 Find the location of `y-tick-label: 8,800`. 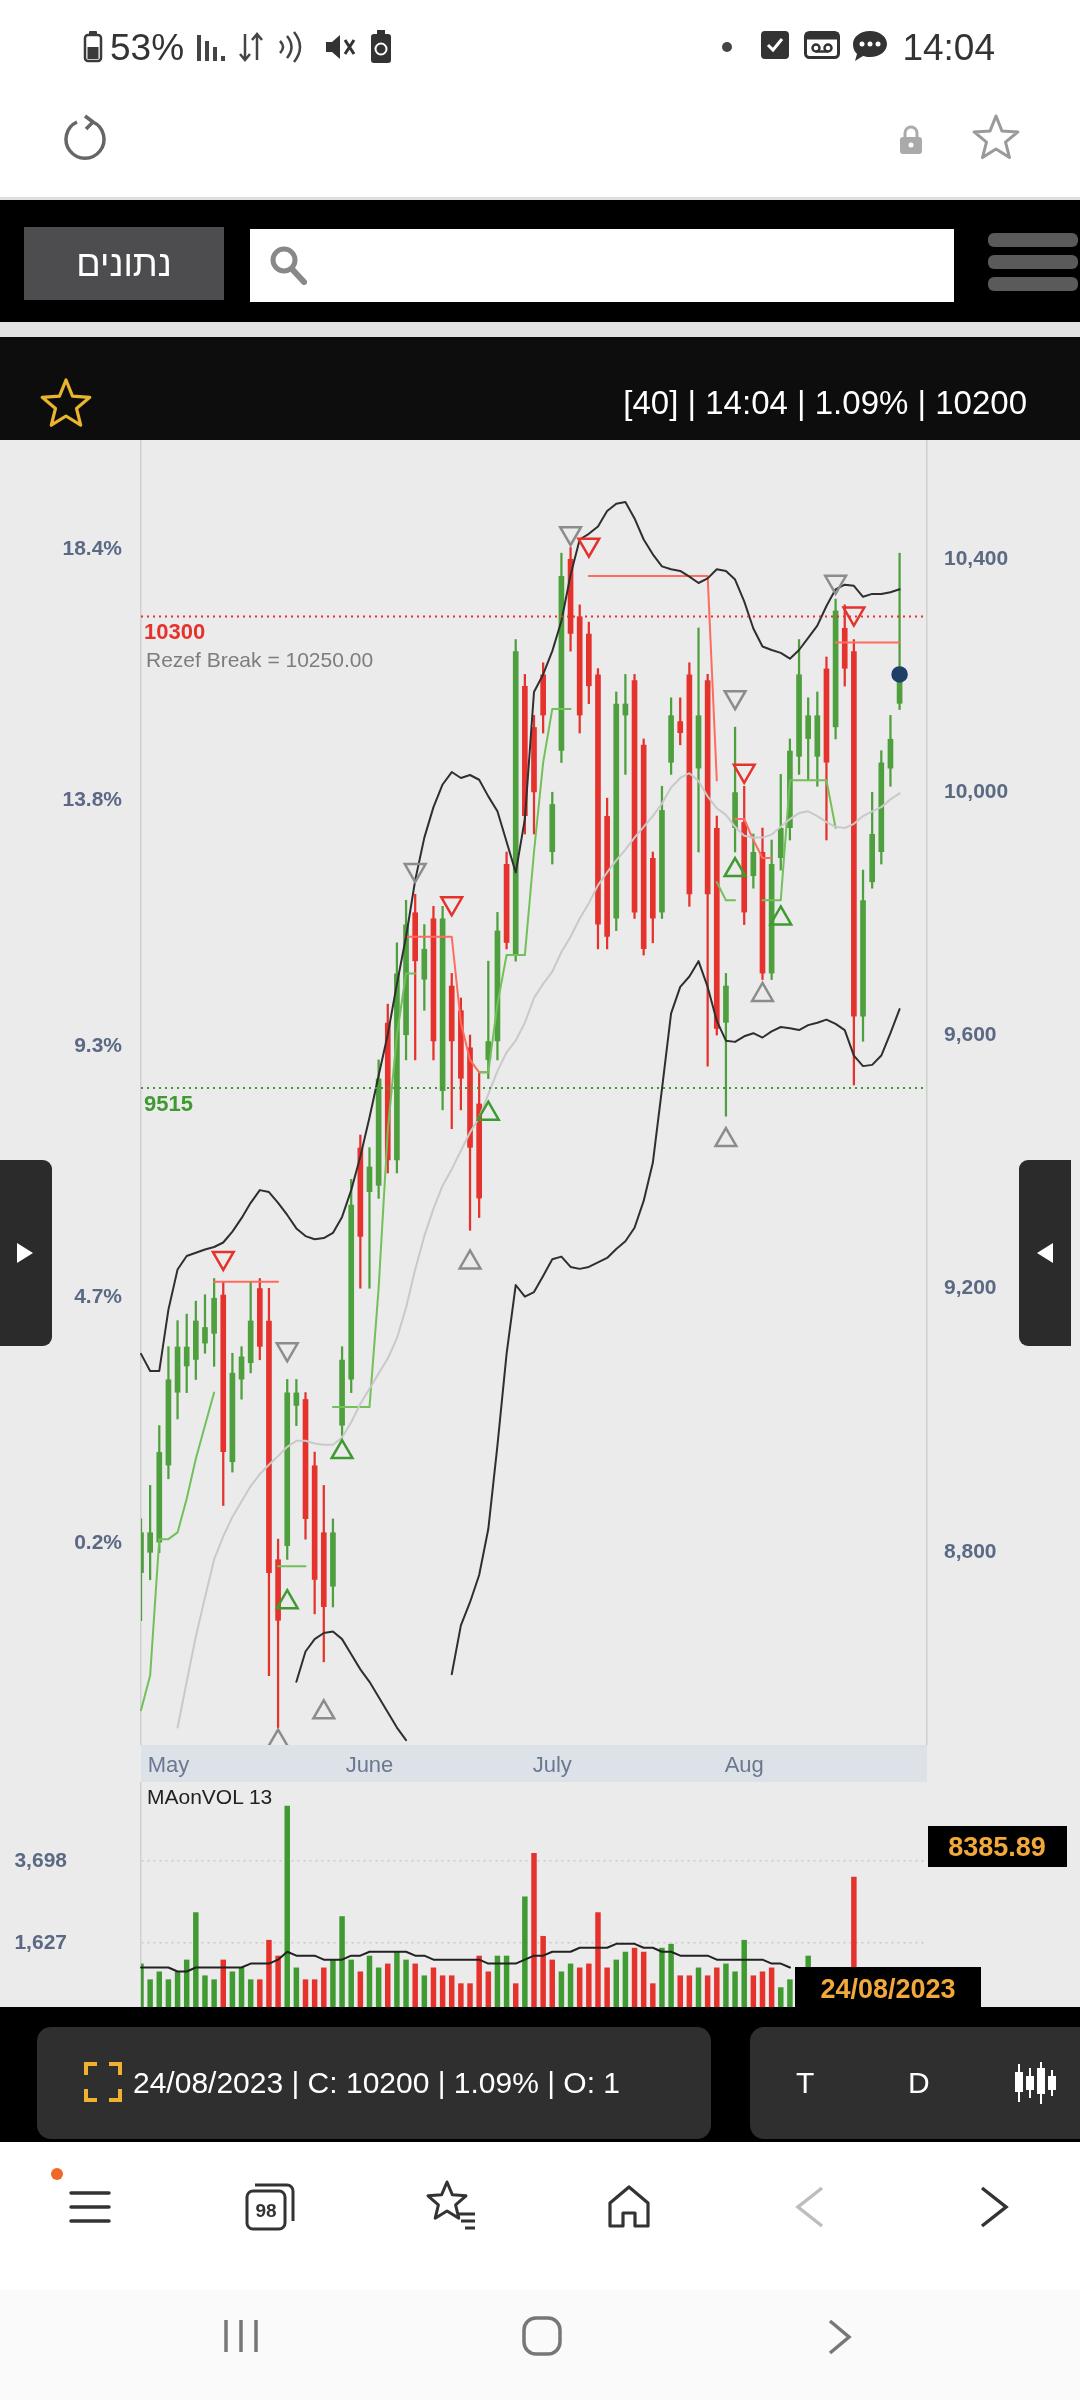

y-tick-label: 8,800 is located at coordinates (970, 1551).